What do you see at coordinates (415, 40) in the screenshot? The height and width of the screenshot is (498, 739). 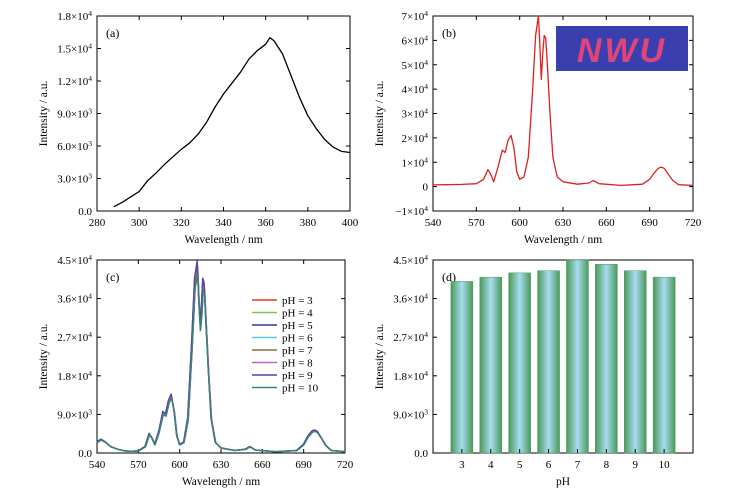 I see `y-tick-label: 6×10⁴` at bounding box center [415, 40].